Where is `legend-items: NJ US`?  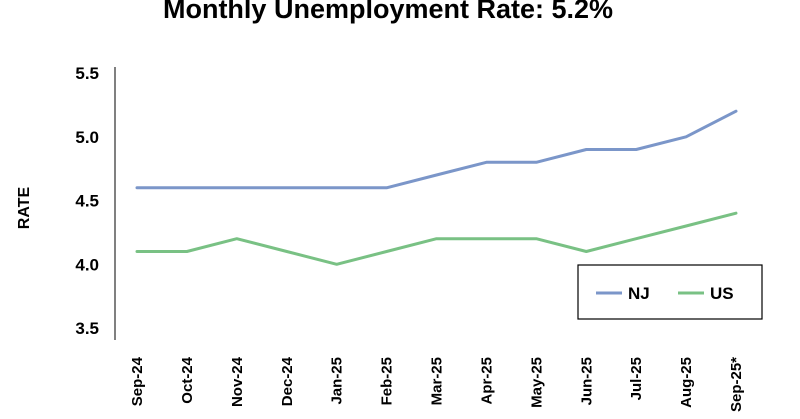
legend-items: NJ US is located at coordinates (665, 293).